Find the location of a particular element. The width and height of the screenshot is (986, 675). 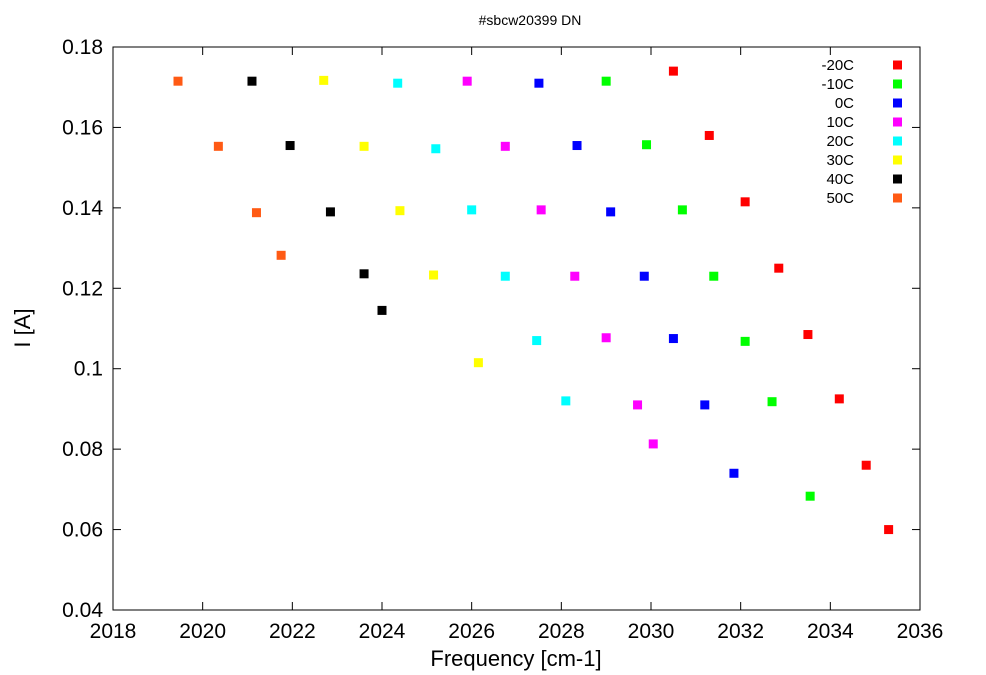

x-tick-label: 2022 is located at coordinates (292, 631).